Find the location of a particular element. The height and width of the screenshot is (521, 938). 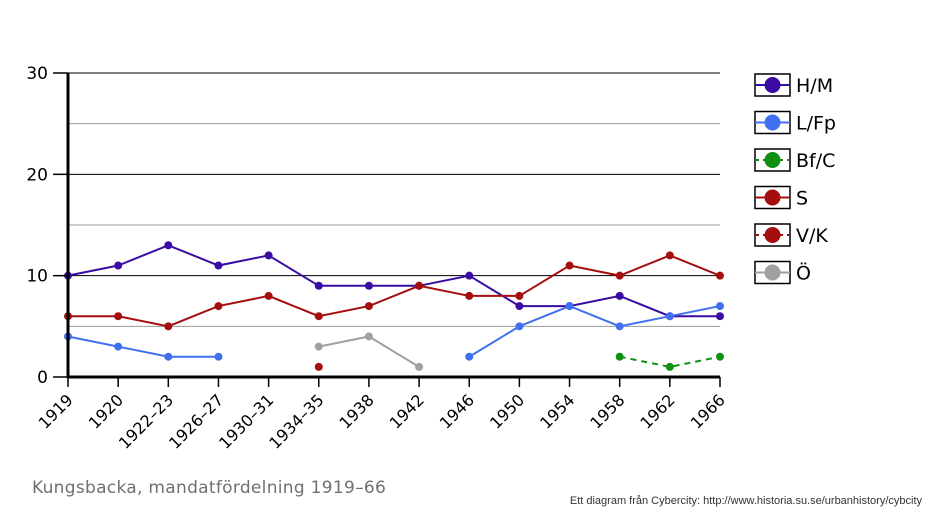

x-tick-label: 1958 is located at coordinates (607, 411).